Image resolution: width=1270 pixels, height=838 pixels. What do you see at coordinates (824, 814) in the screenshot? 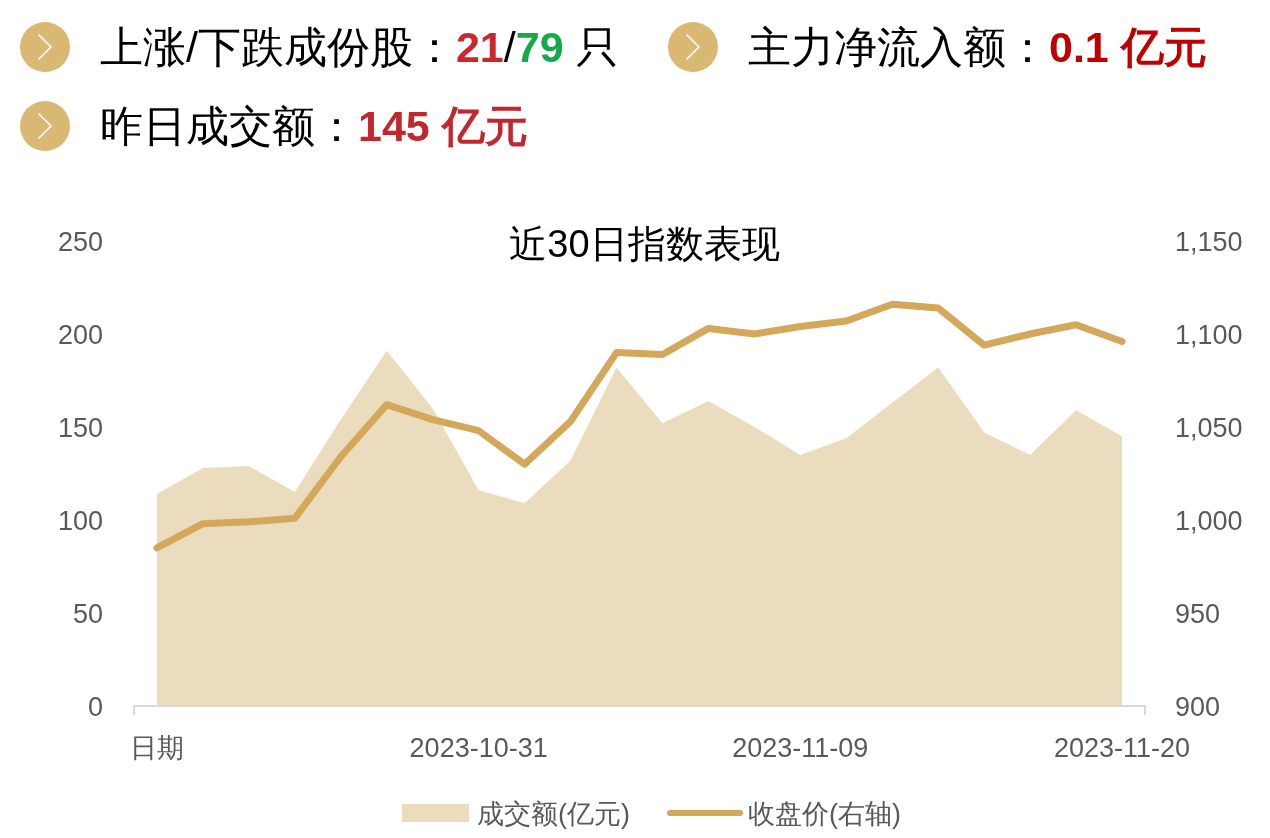
I see `legend-label: 收盘价(右轴)` at bounding box center [824, 814].